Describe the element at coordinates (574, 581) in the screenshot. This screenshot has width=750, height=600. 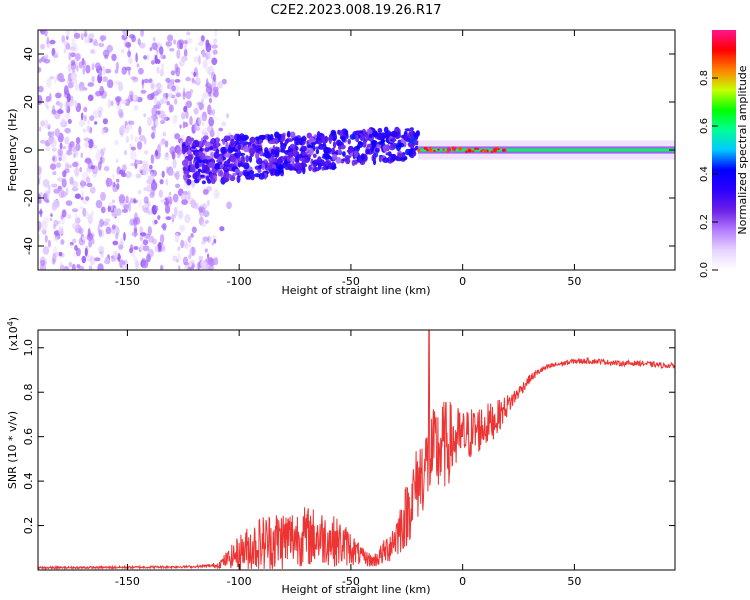
I see `x-tick-label: 50` at that location.